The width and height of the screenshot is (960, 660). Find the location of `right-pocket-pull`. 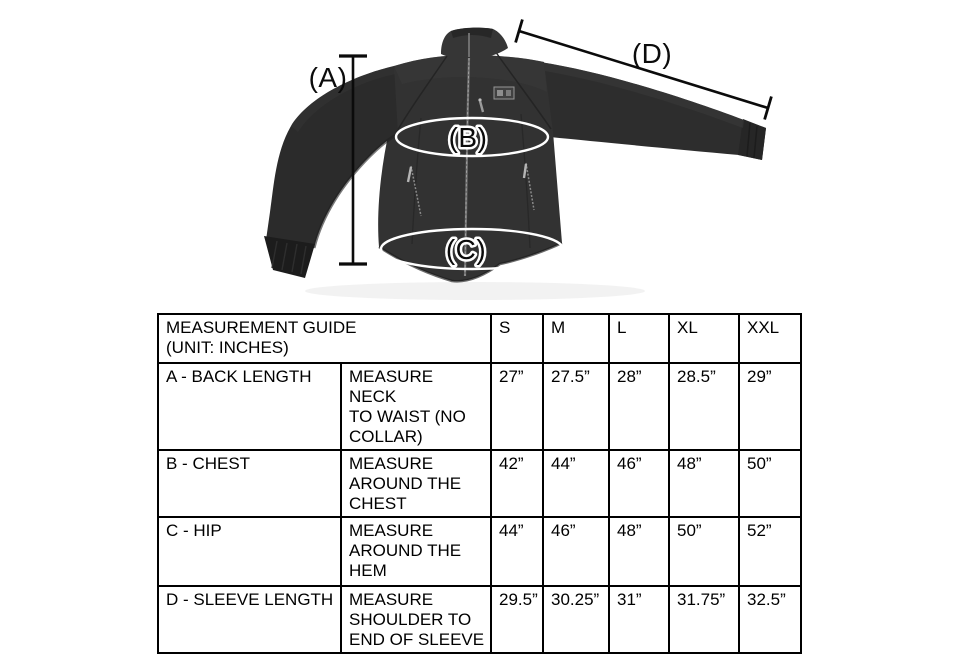

right-pocket-pull is located at coordinates (525, 171).